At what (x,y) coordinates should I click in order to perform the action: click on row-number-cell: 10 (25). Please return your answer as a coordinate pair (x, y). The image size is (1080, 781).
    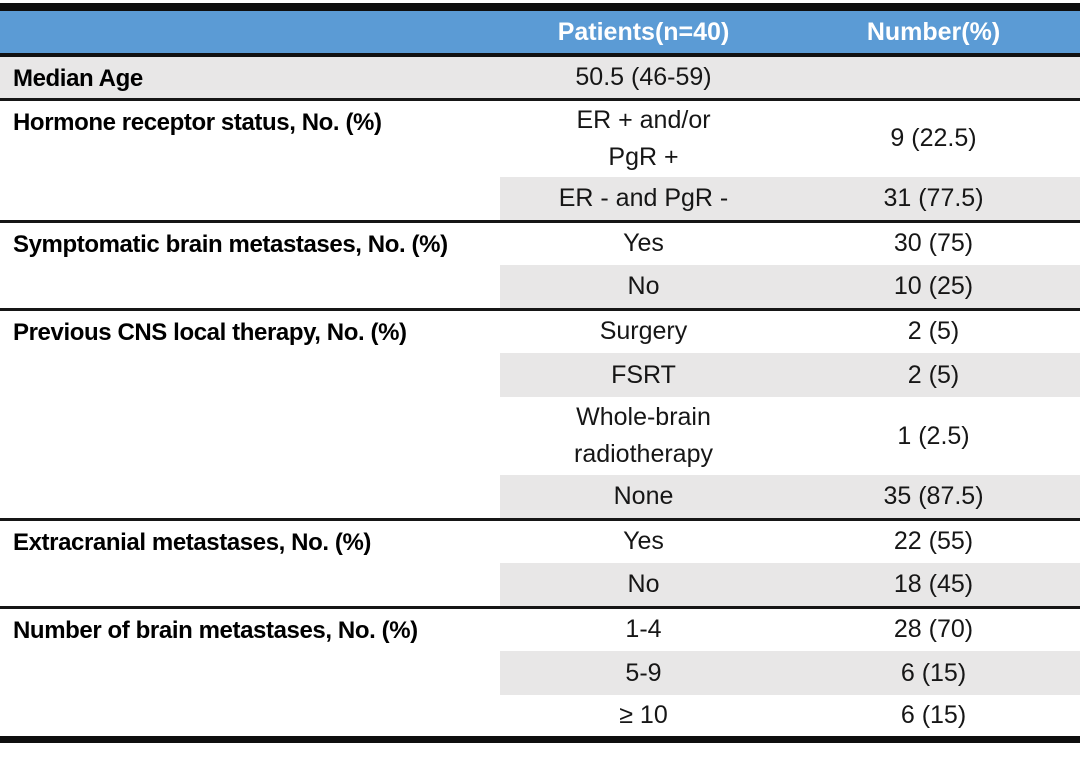
    Looking at the image, I should click on (933, 287).